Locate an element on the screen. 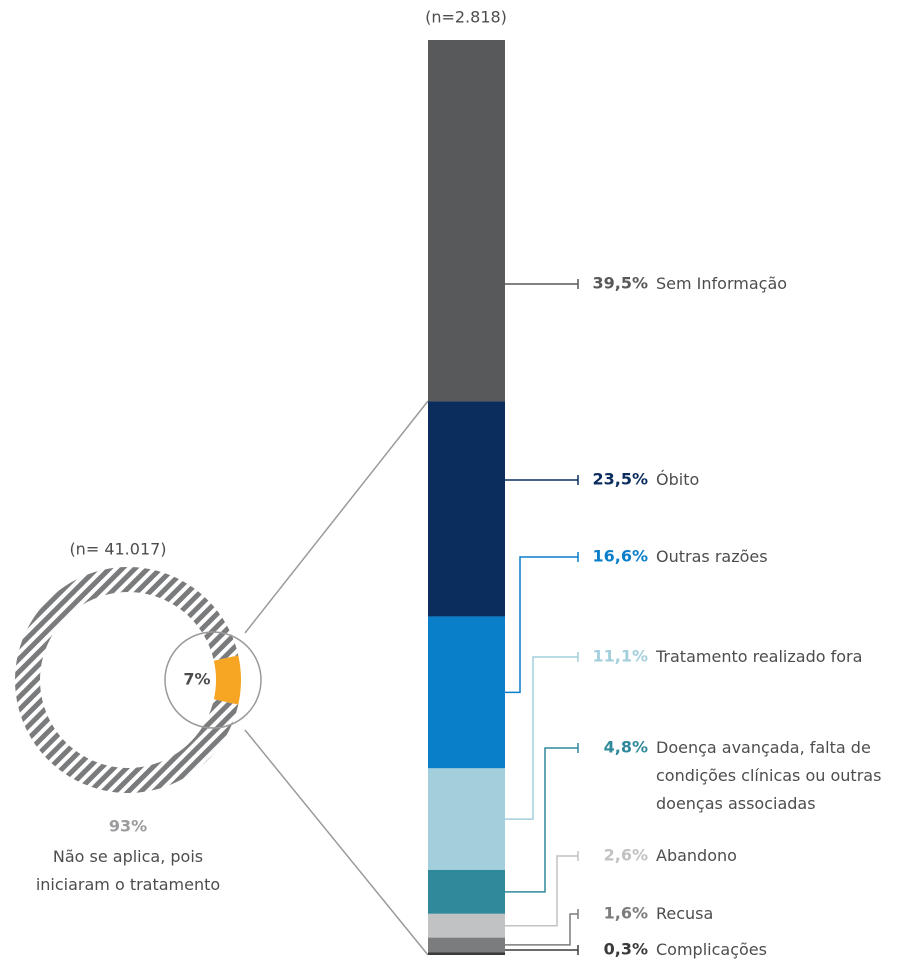  value-label: 0,3% is located at coordinates (626, 949).